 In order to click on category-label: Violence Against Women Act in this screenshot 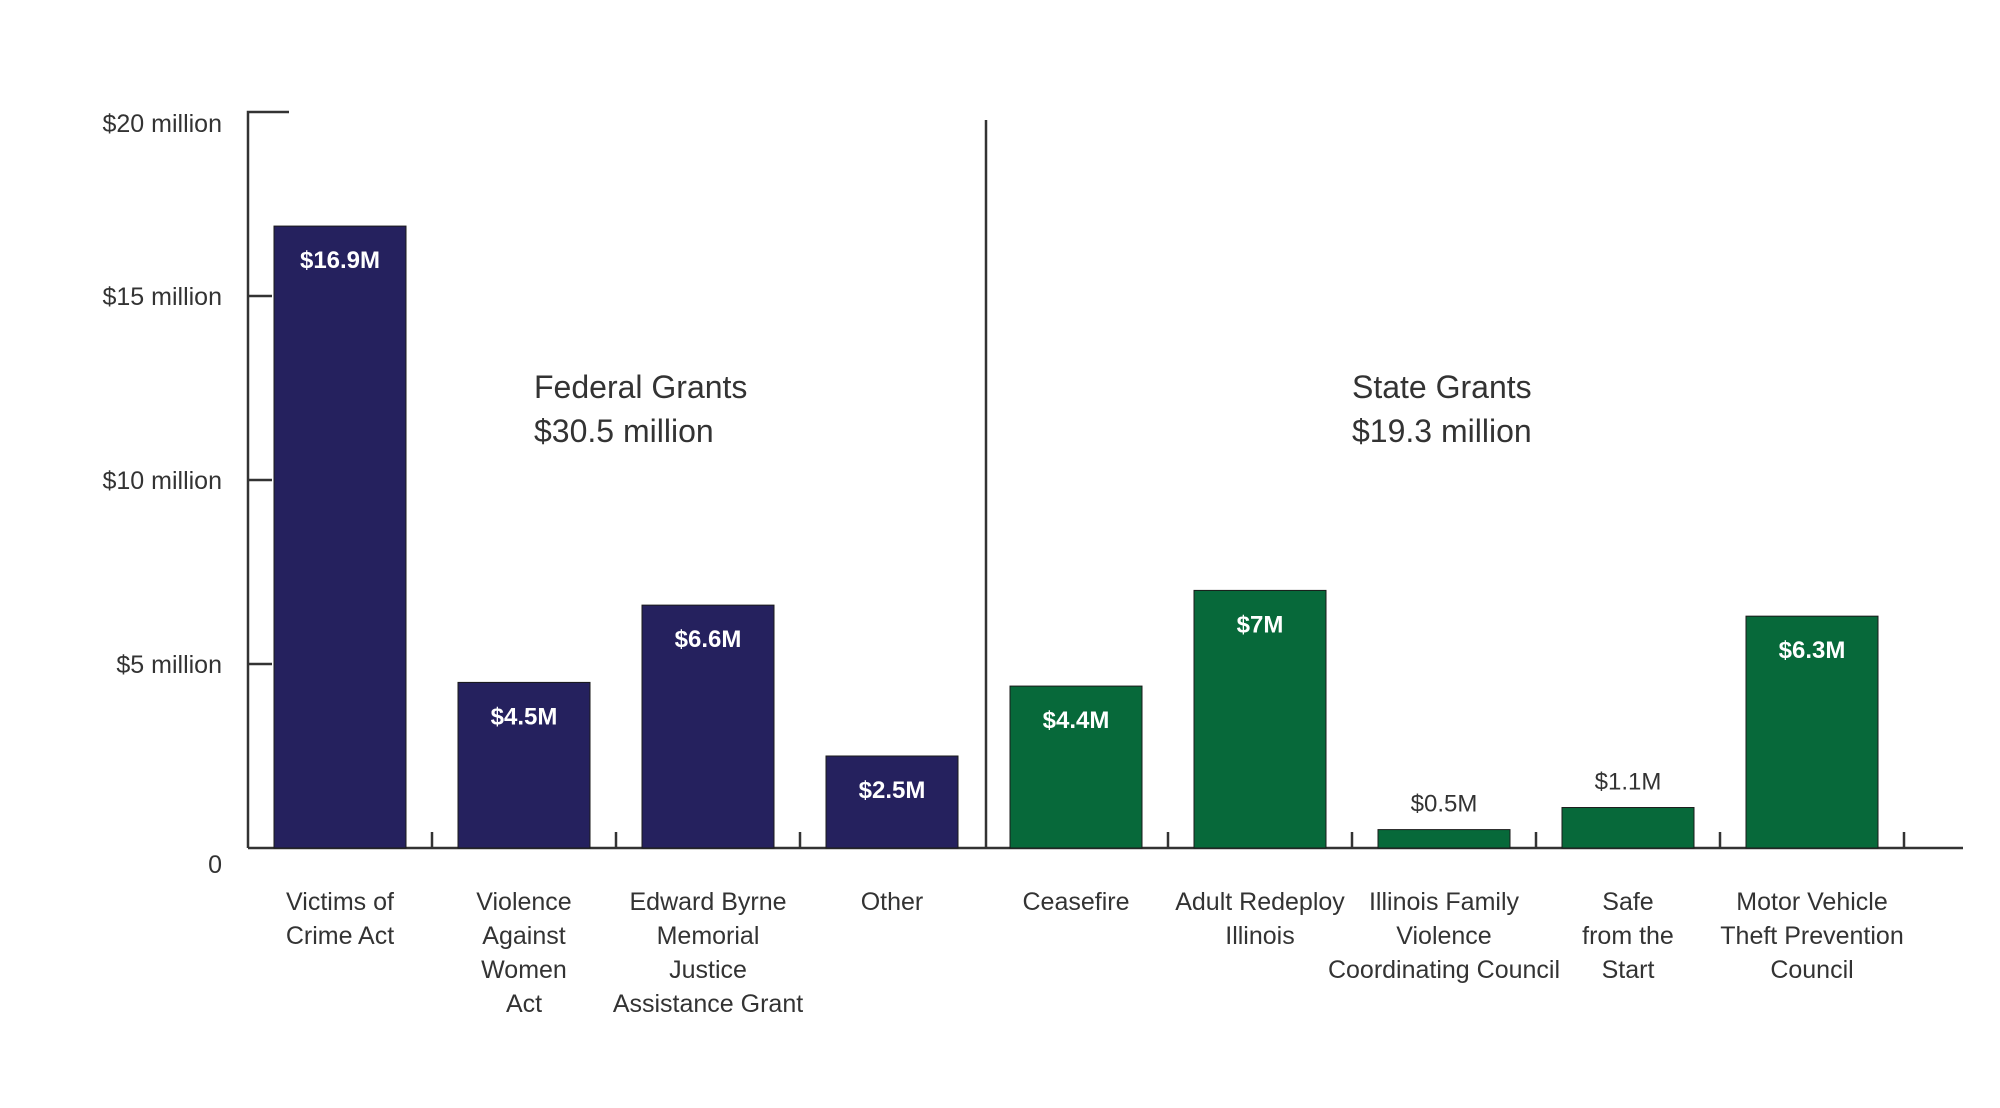, I will do `click(523, 953)`.